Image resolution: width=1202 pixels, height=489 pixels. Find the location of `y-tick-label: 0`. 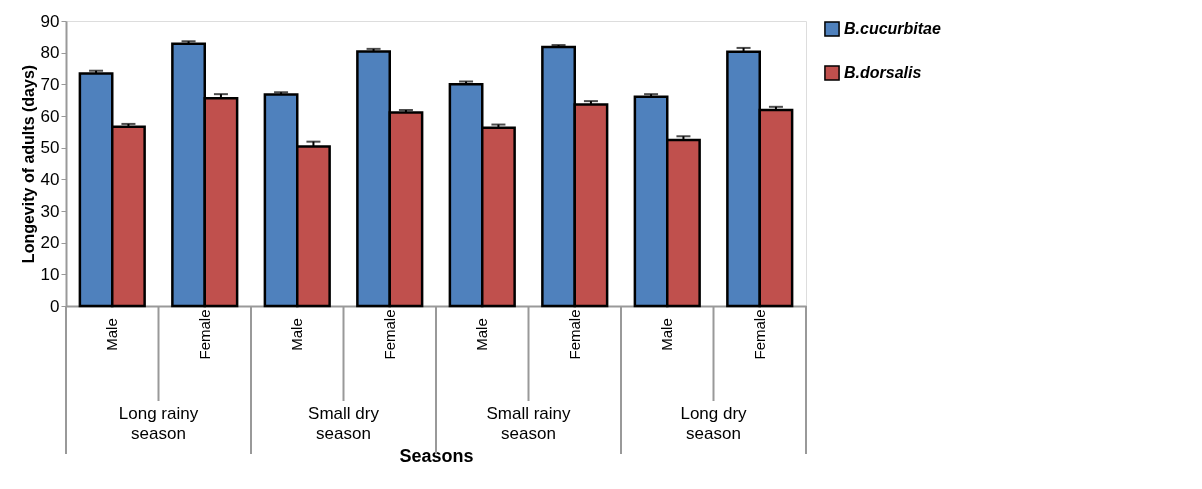

y-tick-label: 0 is located at coordinates (55, 306).